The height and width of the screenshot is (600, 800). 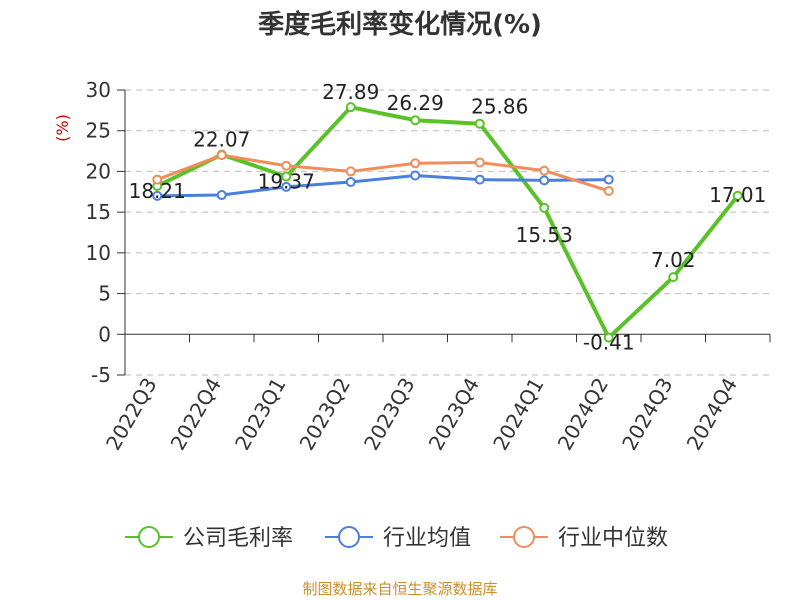 What do you see at coordinates (196, 414) in the screenshot?
I see `x-tick-label: 2022Q4` at bounding box center [196, 414].